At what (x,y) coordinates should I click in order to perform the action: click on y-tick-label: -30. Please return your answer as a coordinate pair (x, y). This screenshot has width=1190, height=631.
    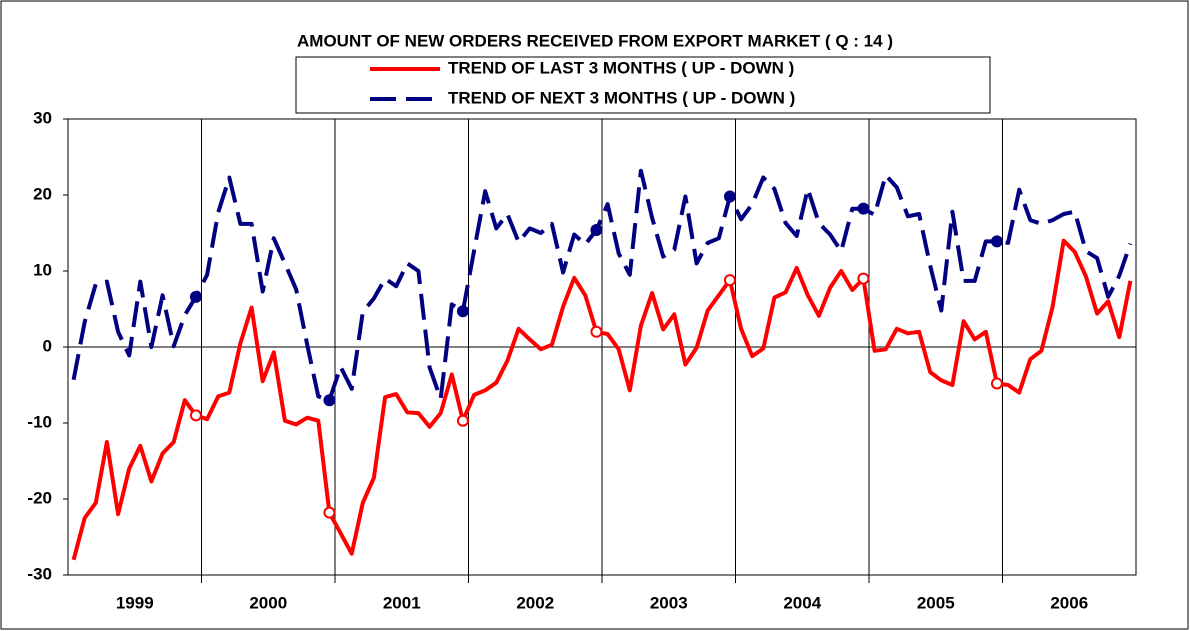
    Looking at the image, I should click on (39, 573).